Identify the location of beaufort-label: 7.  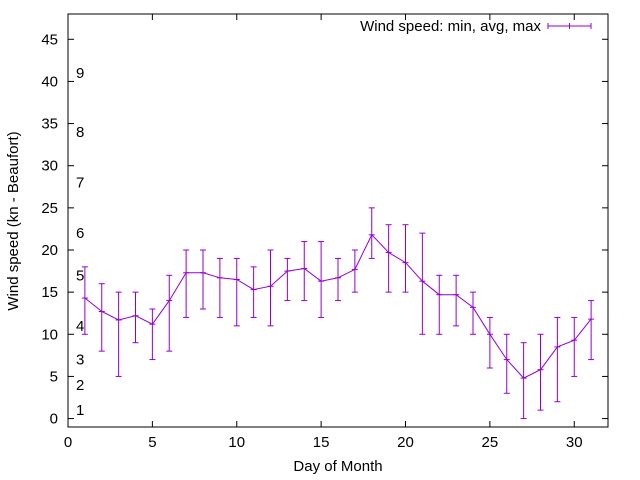
(80, 183).